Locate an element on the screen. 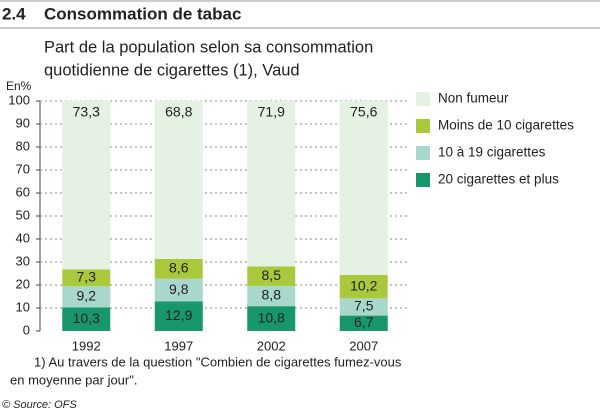 The image size is (600, 419). y-tick-label: 90 is located at coordinates (23, 122).